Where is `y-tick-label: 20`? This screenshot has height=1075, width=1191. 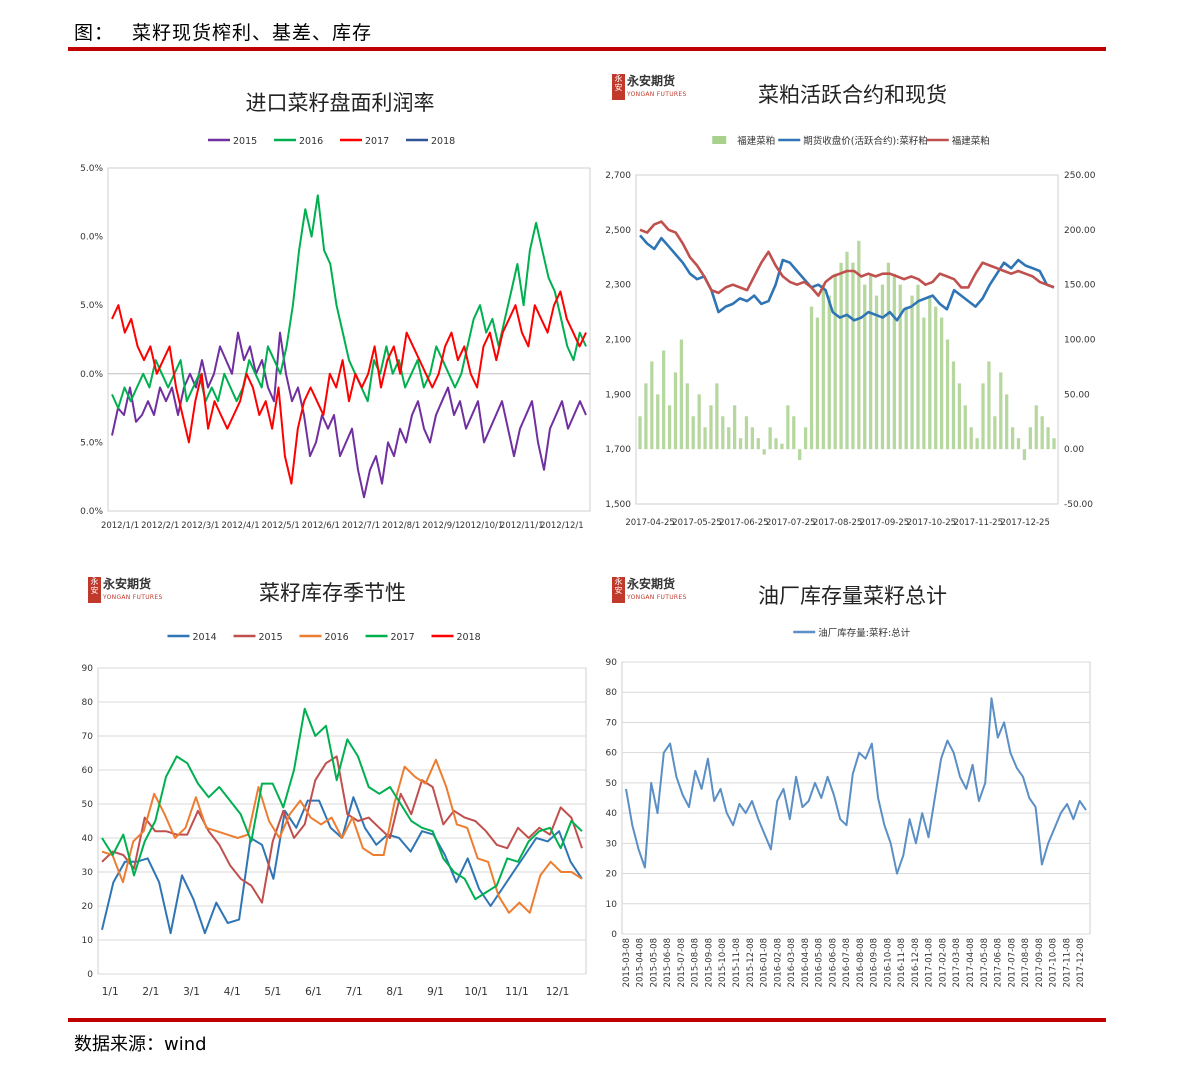 y-tick-label: 20 is located at coordinates (612, 875).